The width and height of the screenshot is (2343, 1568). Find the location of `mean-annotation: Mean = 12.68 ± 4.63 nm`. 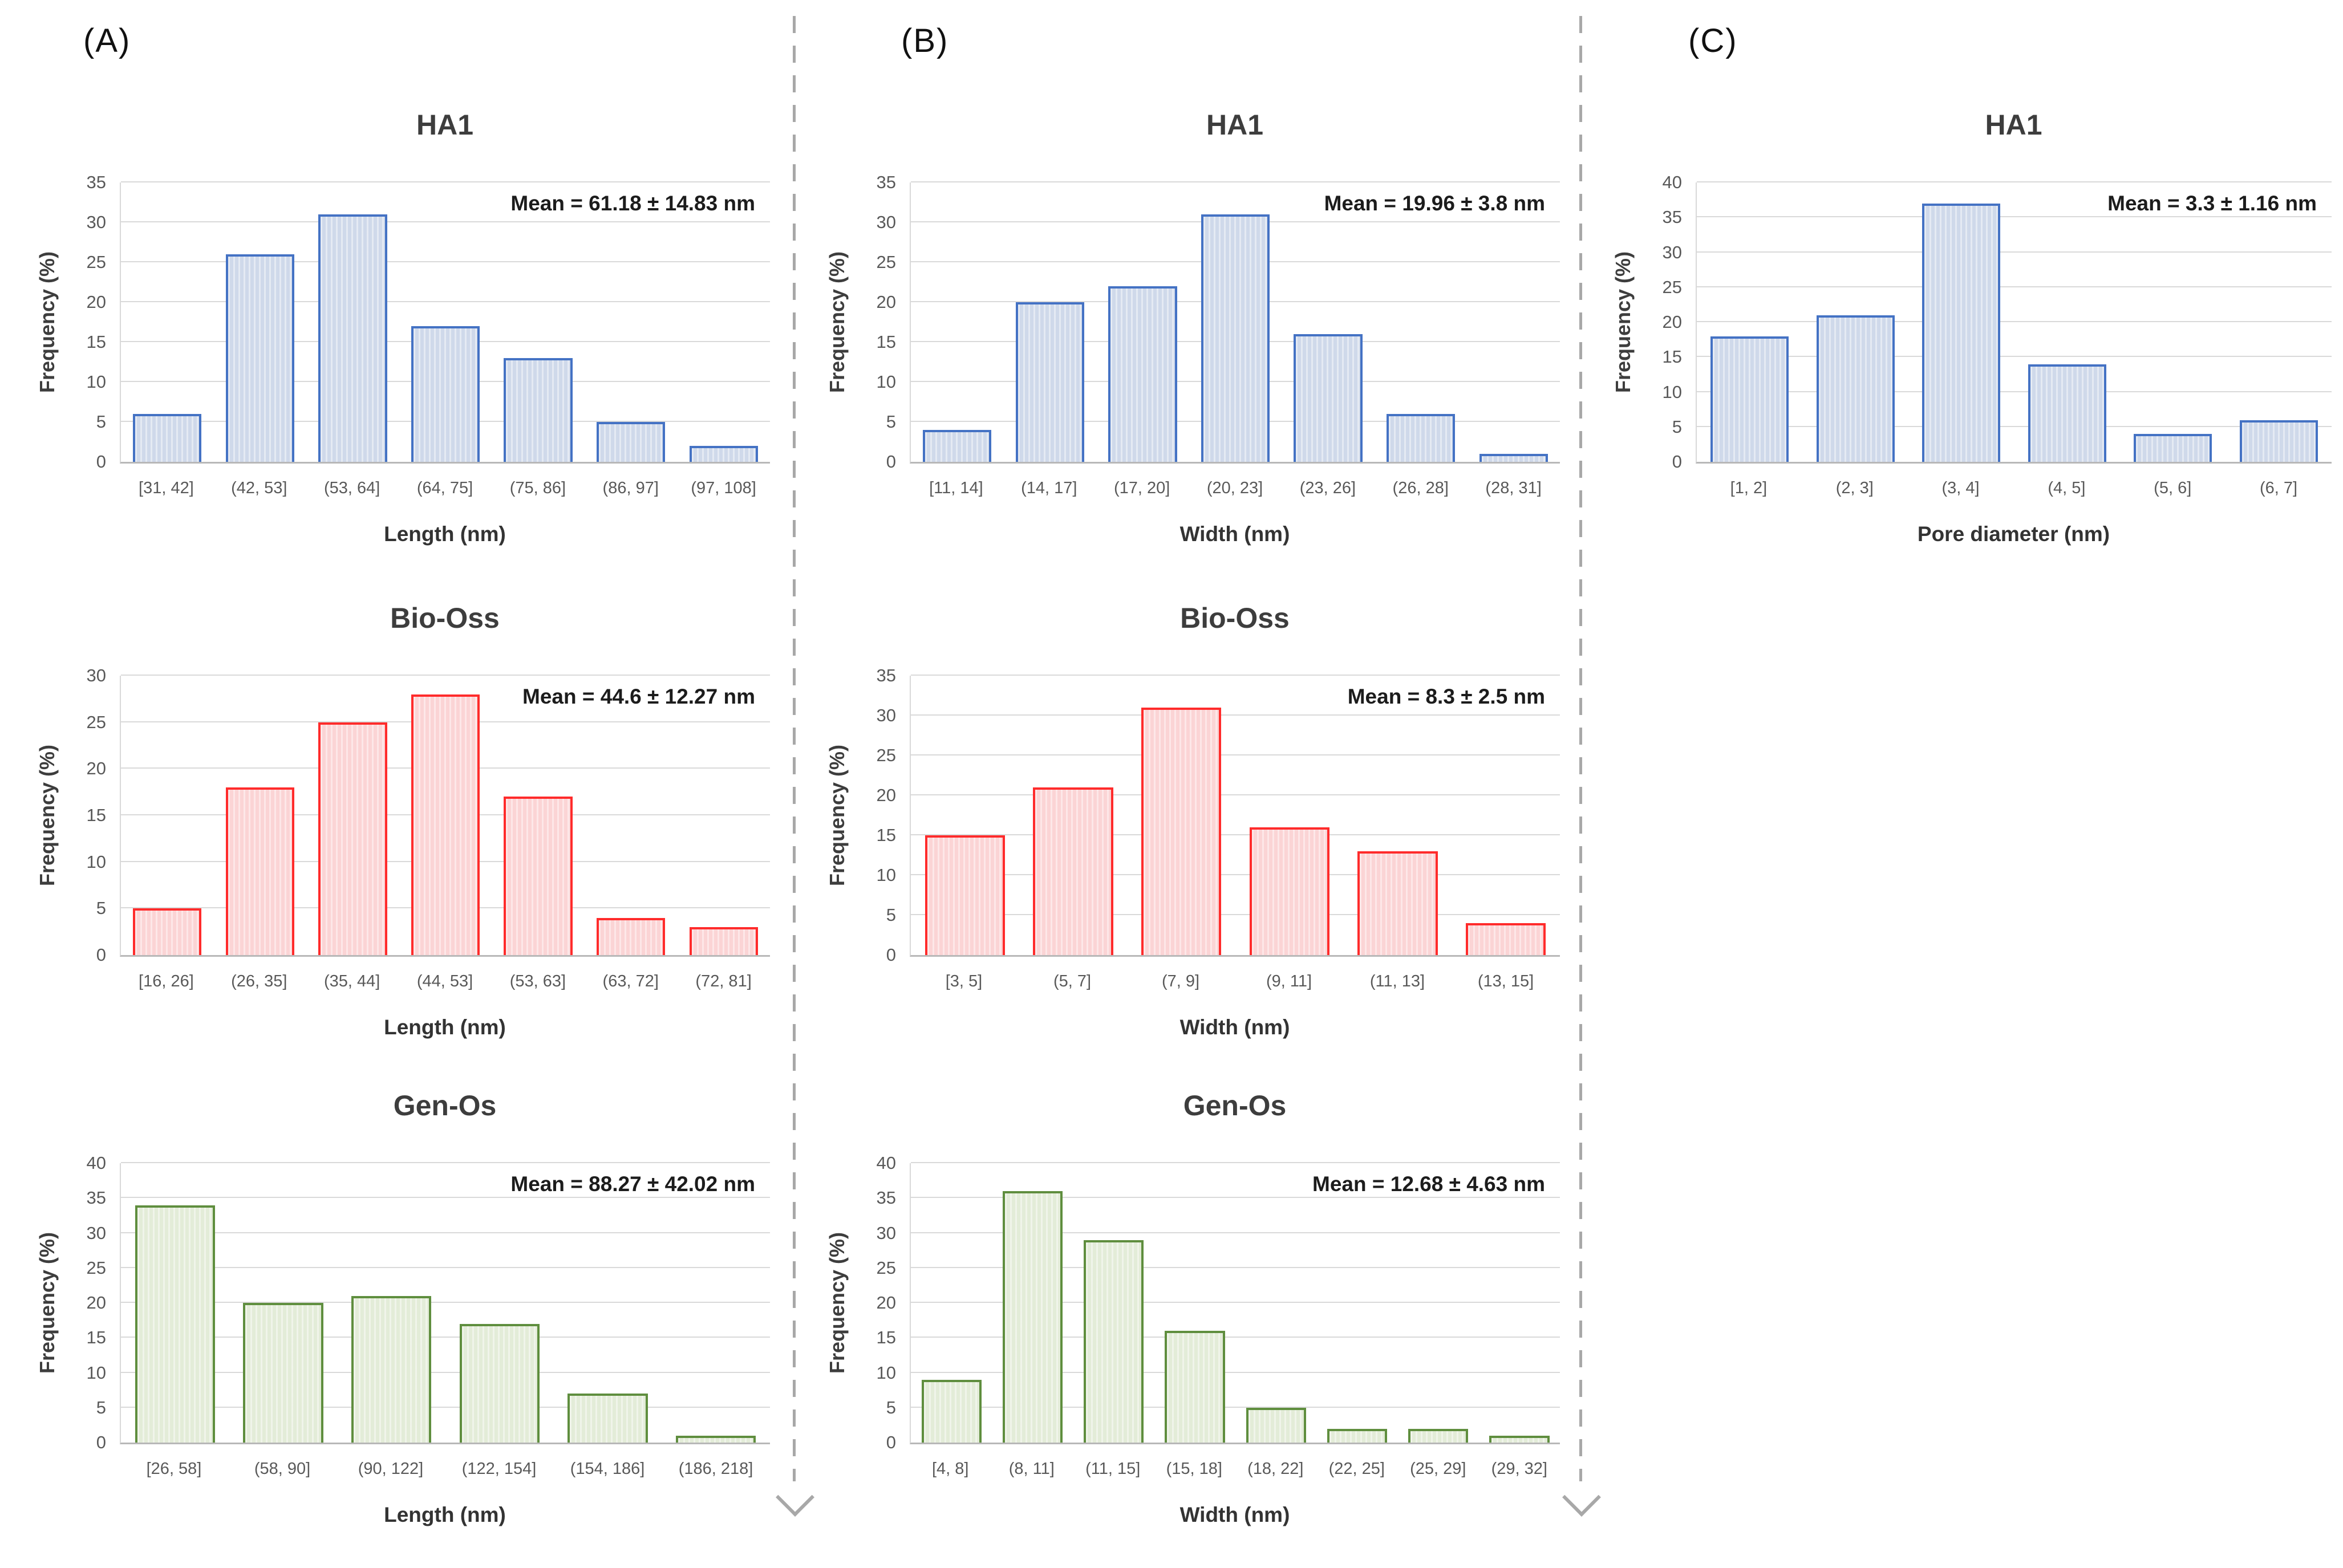

mean-annotation: Mean = 12.68 ± 4.63 nm is located at coordinates (1428, 1184).